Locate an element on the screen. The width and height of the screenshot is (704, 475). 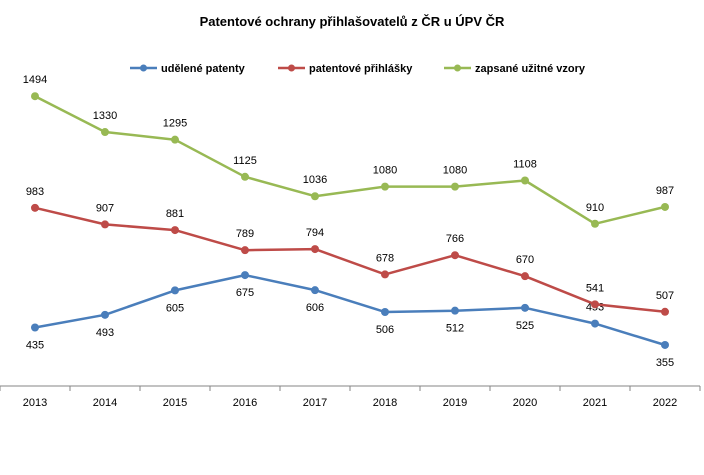
x-tick-label: 2022 is located at coordinates (665, 403).